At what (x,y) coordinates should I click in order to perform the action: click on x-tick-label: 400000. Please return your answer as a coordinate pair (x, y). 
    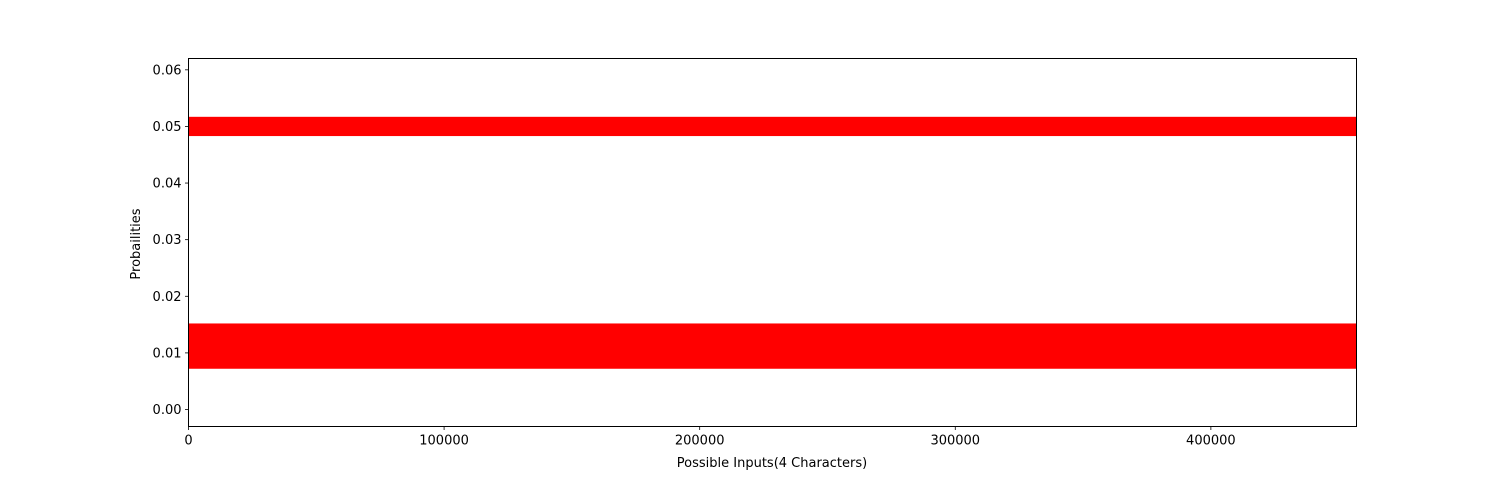
    Looking at the image, I should click on (1211, 441).